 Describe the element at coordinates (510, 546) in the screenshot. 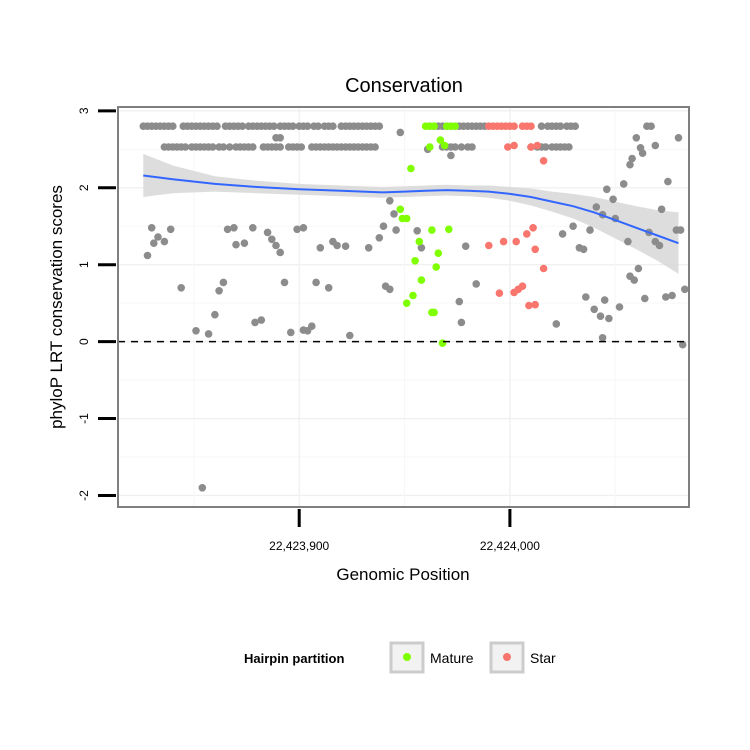

I see `x-tick-label: 22,424,000` at that location.